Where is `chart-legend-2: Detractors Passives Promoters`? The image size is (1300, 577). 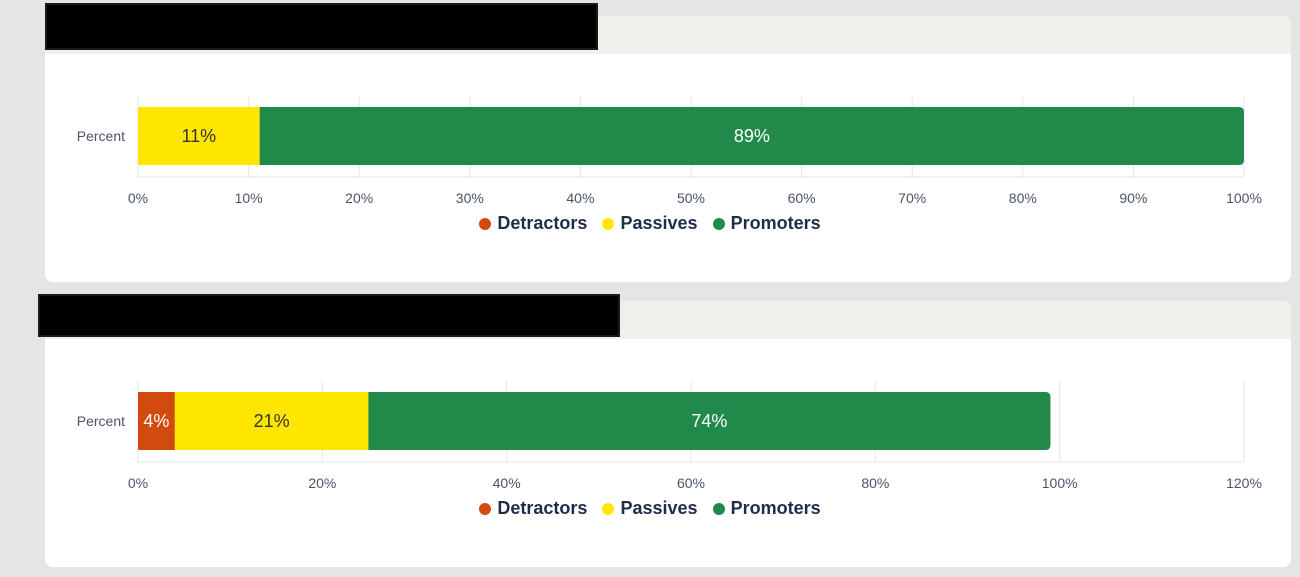
chart-legend-2: Detractors Passives Promoters is located at coordinates (650, 509).